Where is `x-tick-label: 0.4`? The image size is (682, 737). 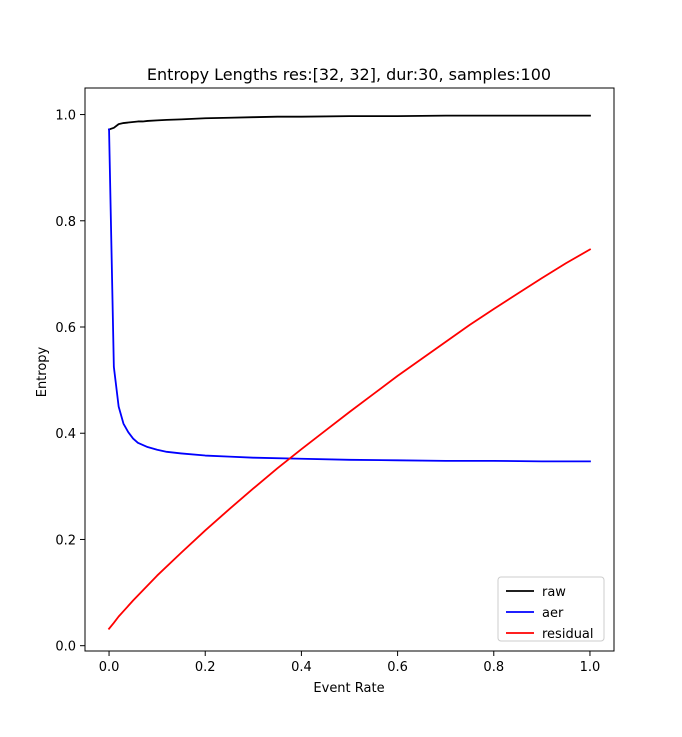 x-tick-label: 0.4 is located at coordinates (301, 667).